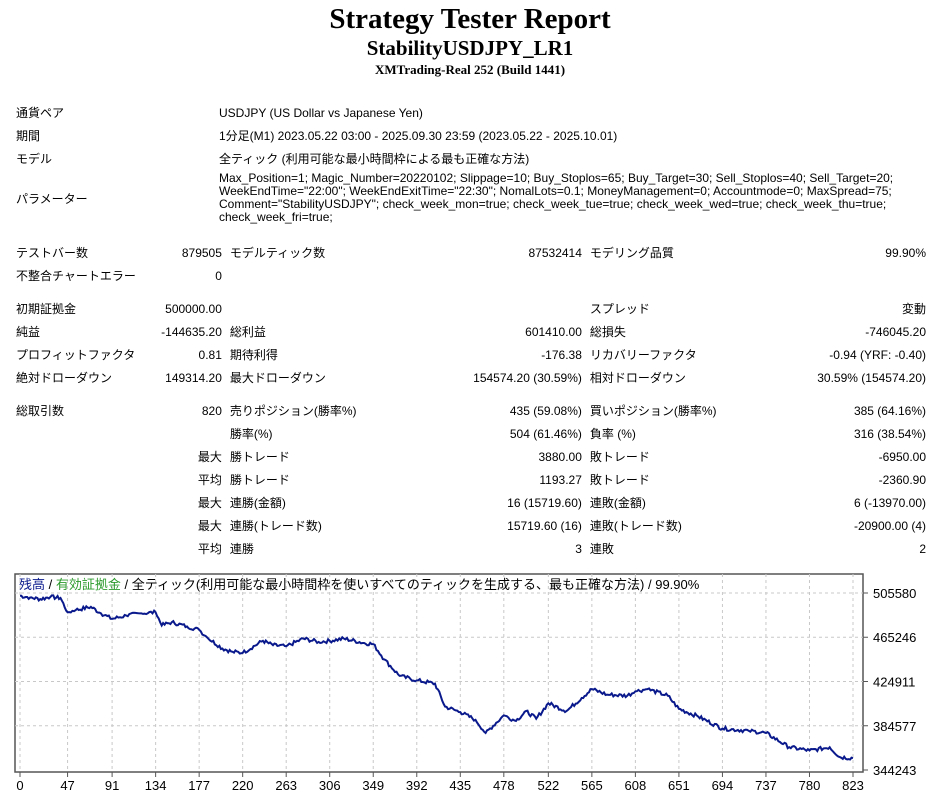 The height and width of the screenshot is (797, 940). I want to click on label: 総利益, so click(247, 332).